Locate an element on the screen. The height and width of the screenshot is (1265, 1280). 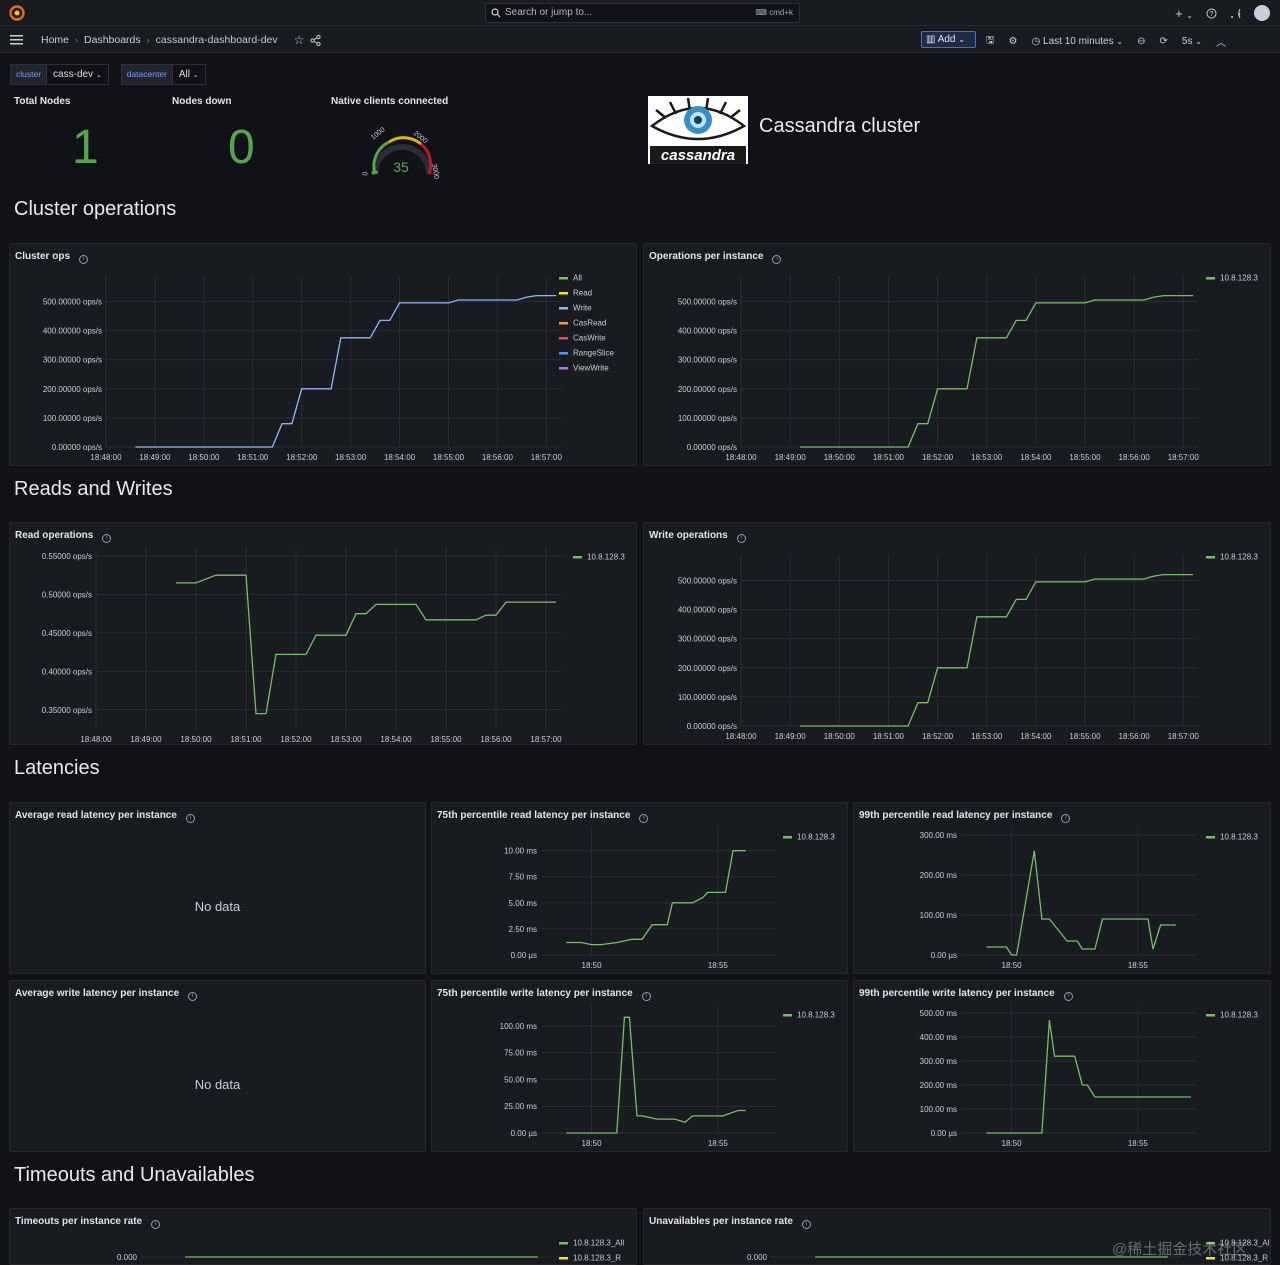
y-axis-tick-label: 100.00 ms is located at coordinates (938, 915).